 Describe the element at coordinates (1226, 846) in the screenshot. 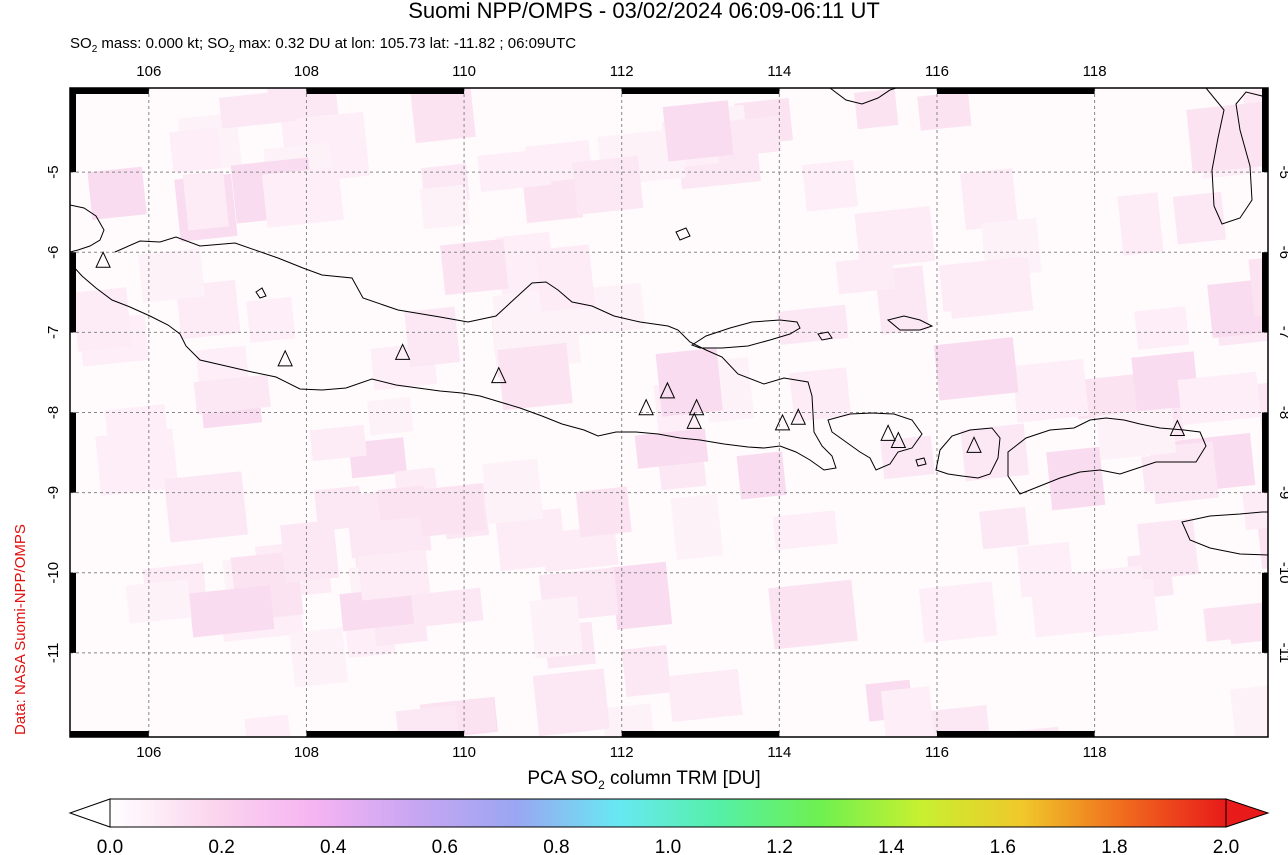

I see `colorbar-tick-label: 2.0` at that location.